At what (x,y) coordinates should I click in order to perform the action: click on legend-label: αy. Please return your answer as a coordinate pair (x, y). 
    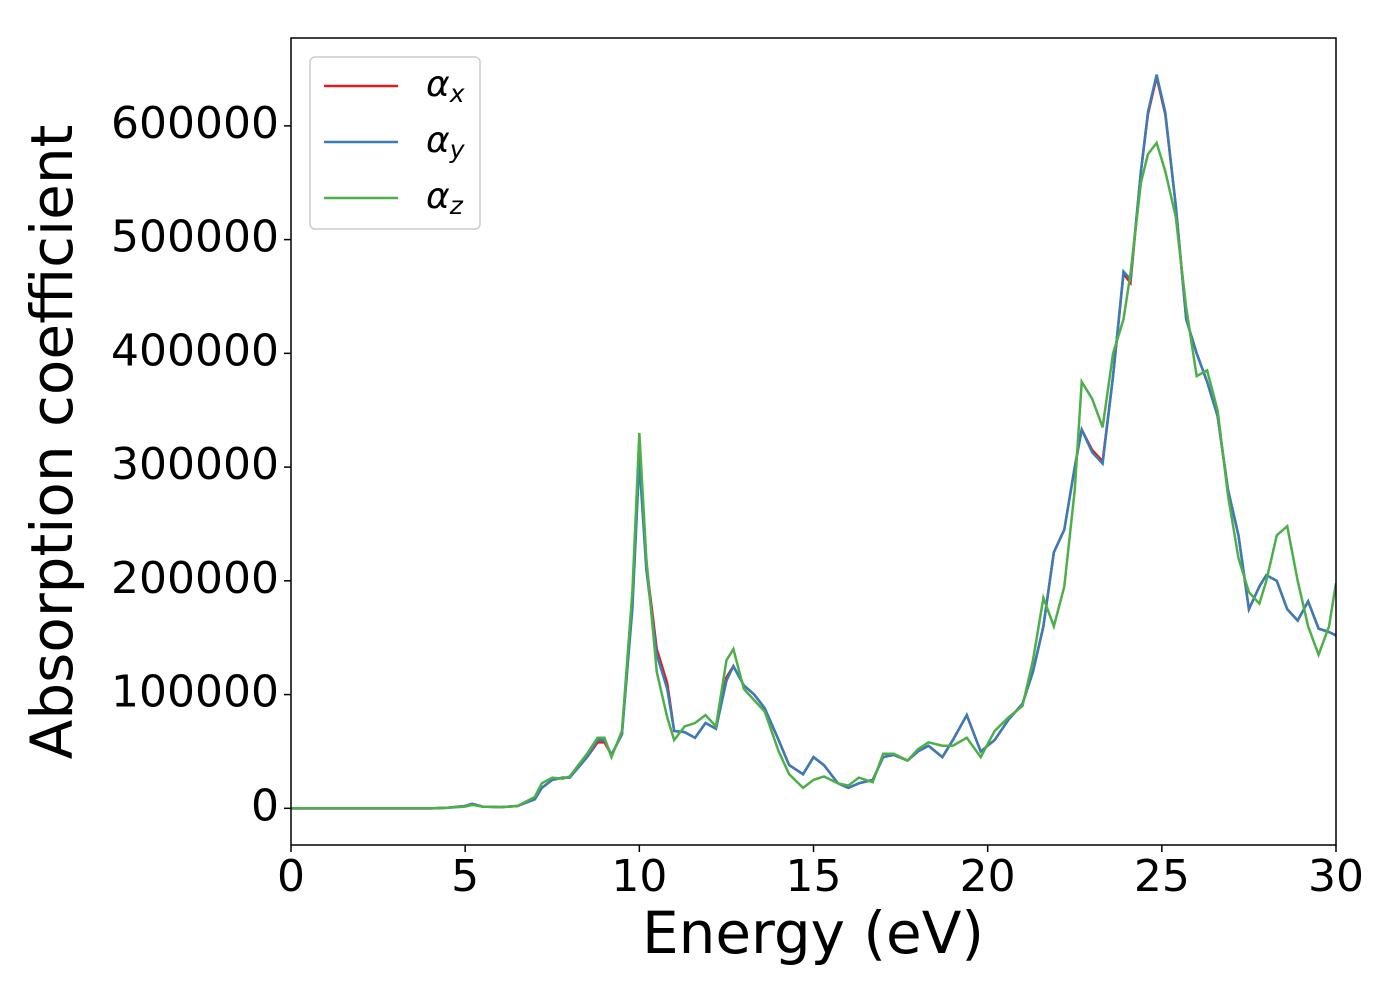
    Looking at the image, I should click on (446, 142).